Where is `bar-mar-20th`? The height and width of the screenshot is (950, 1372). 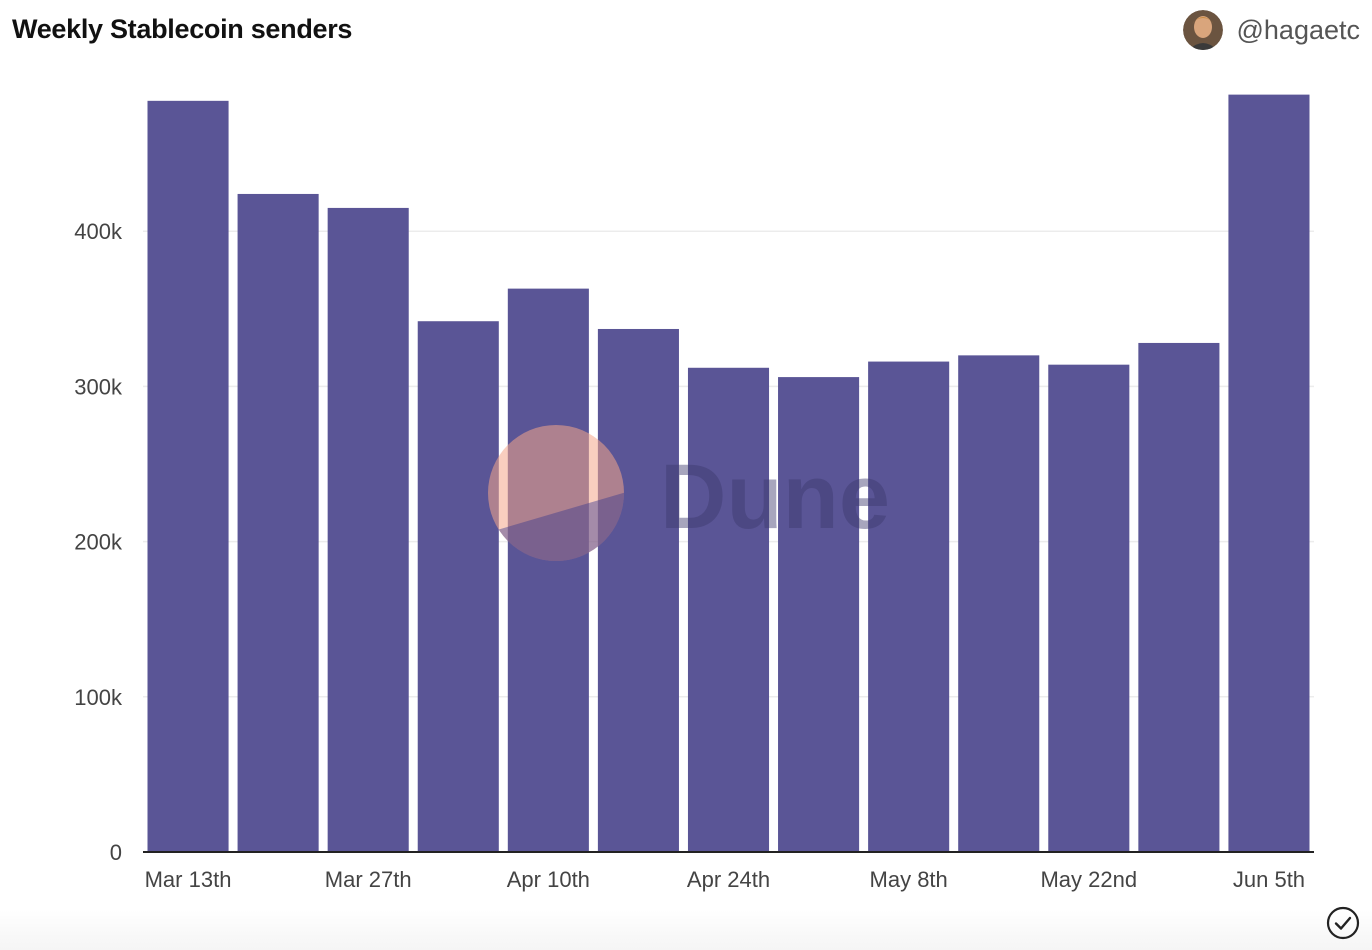 bar-mar-20th is located at coordinates (278, 522).